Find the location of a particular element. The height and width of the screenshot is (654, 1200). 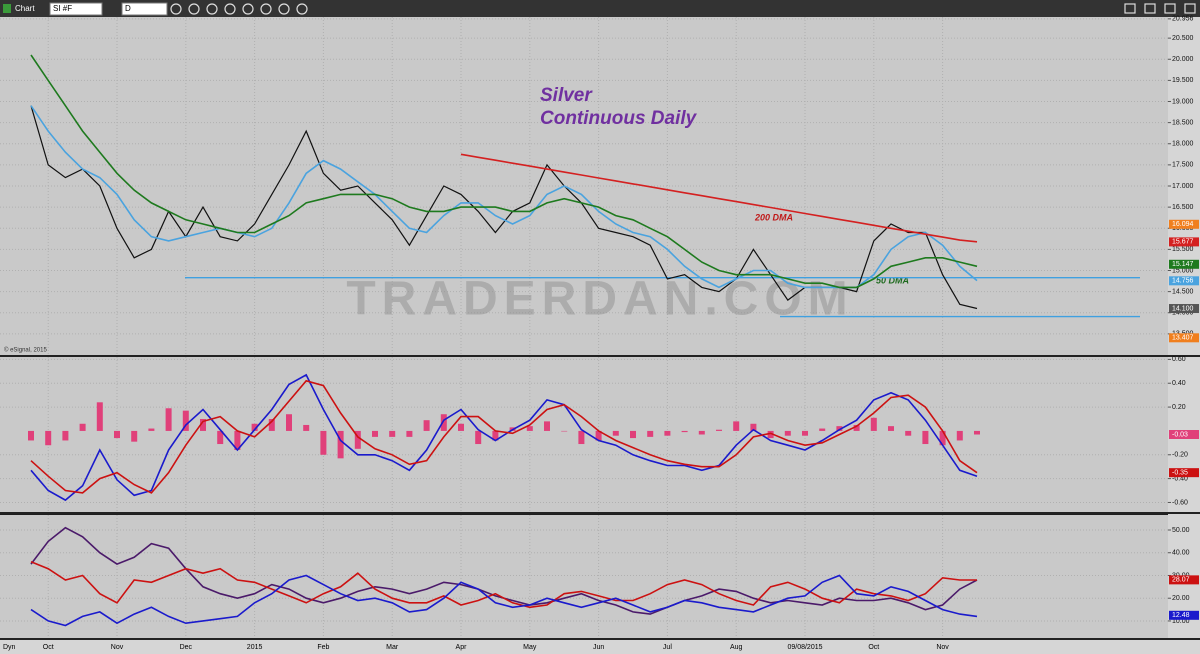

y-tick-label: 14.000 is located at coordinates (1183, 313).